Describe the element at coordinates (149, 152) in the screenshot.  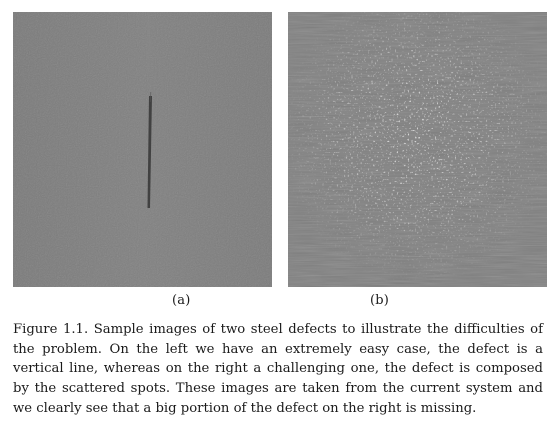
I see `vertical-line-defect` at that location.